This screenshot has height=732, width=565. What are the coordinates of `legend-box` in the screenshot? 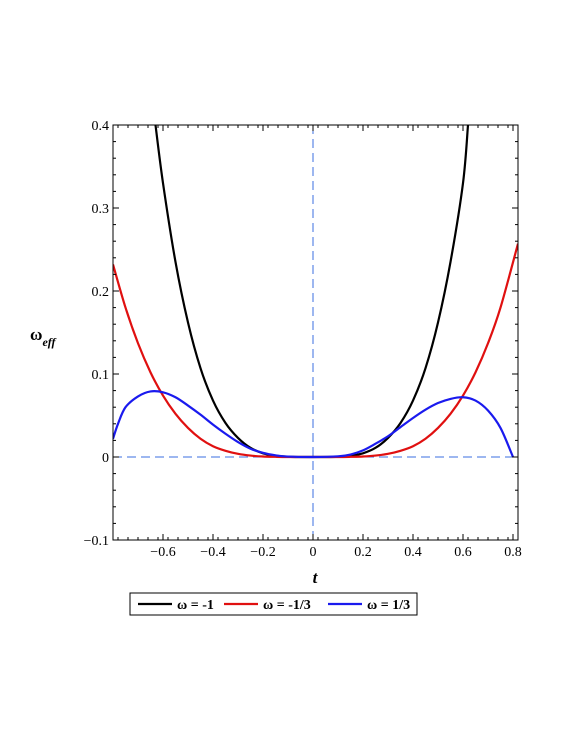 It's located at (273, 604).